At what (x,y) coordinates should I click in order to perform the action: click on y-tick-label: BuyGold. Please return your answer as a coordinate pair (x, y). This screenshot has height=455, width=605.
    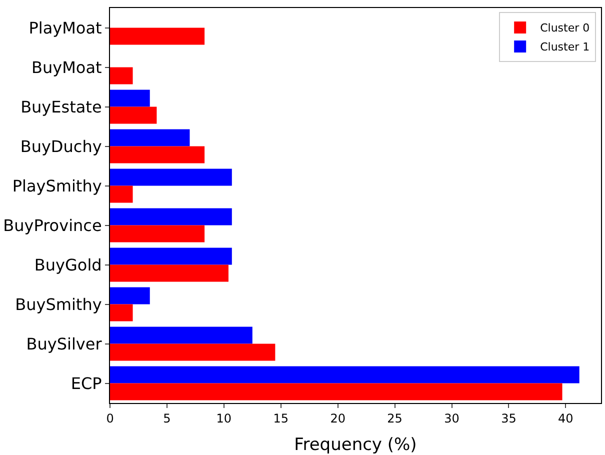
    Looking at the image, I should click on (68, 264).